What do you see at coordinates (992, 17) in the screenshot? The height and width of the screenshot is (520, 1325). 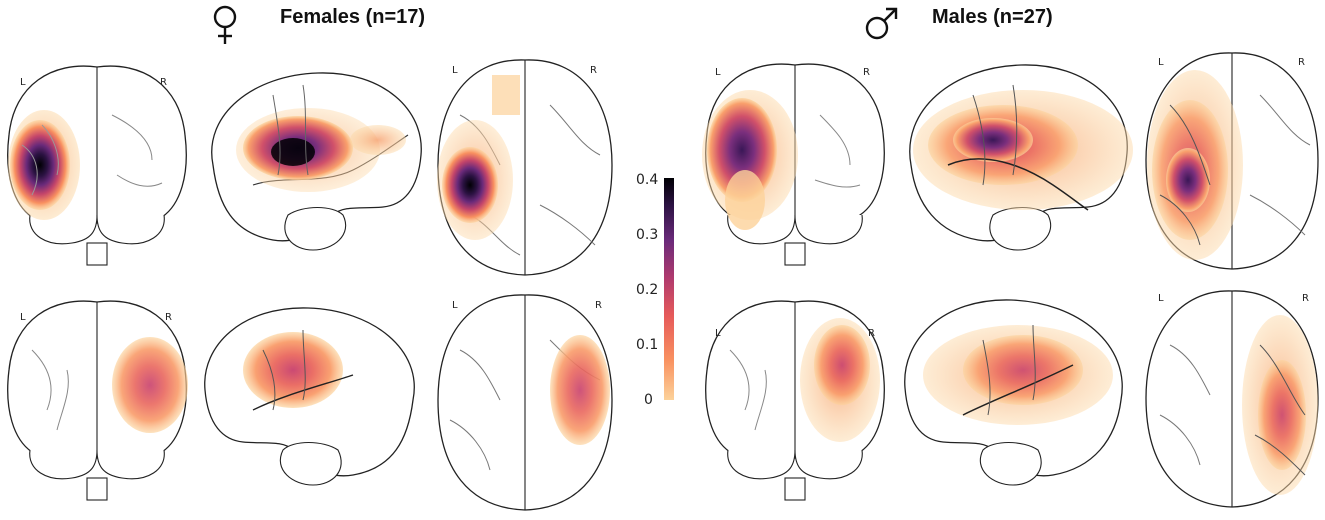 I see `males-title: Males (n=27)` at bounding box center [992, 17].